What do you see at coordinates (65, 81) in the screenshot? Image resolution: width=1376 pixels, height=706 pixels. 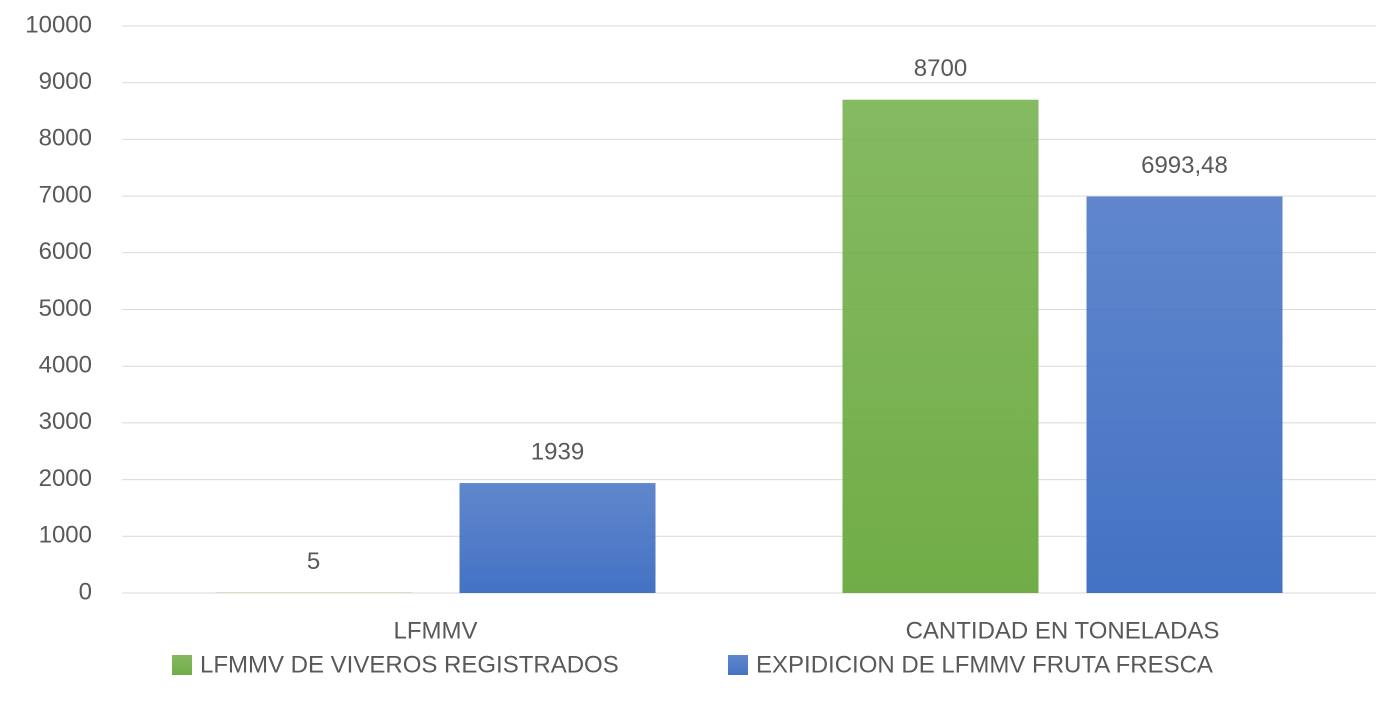 I see `y-tick-label: 9000` at bounding box center [65, 81].